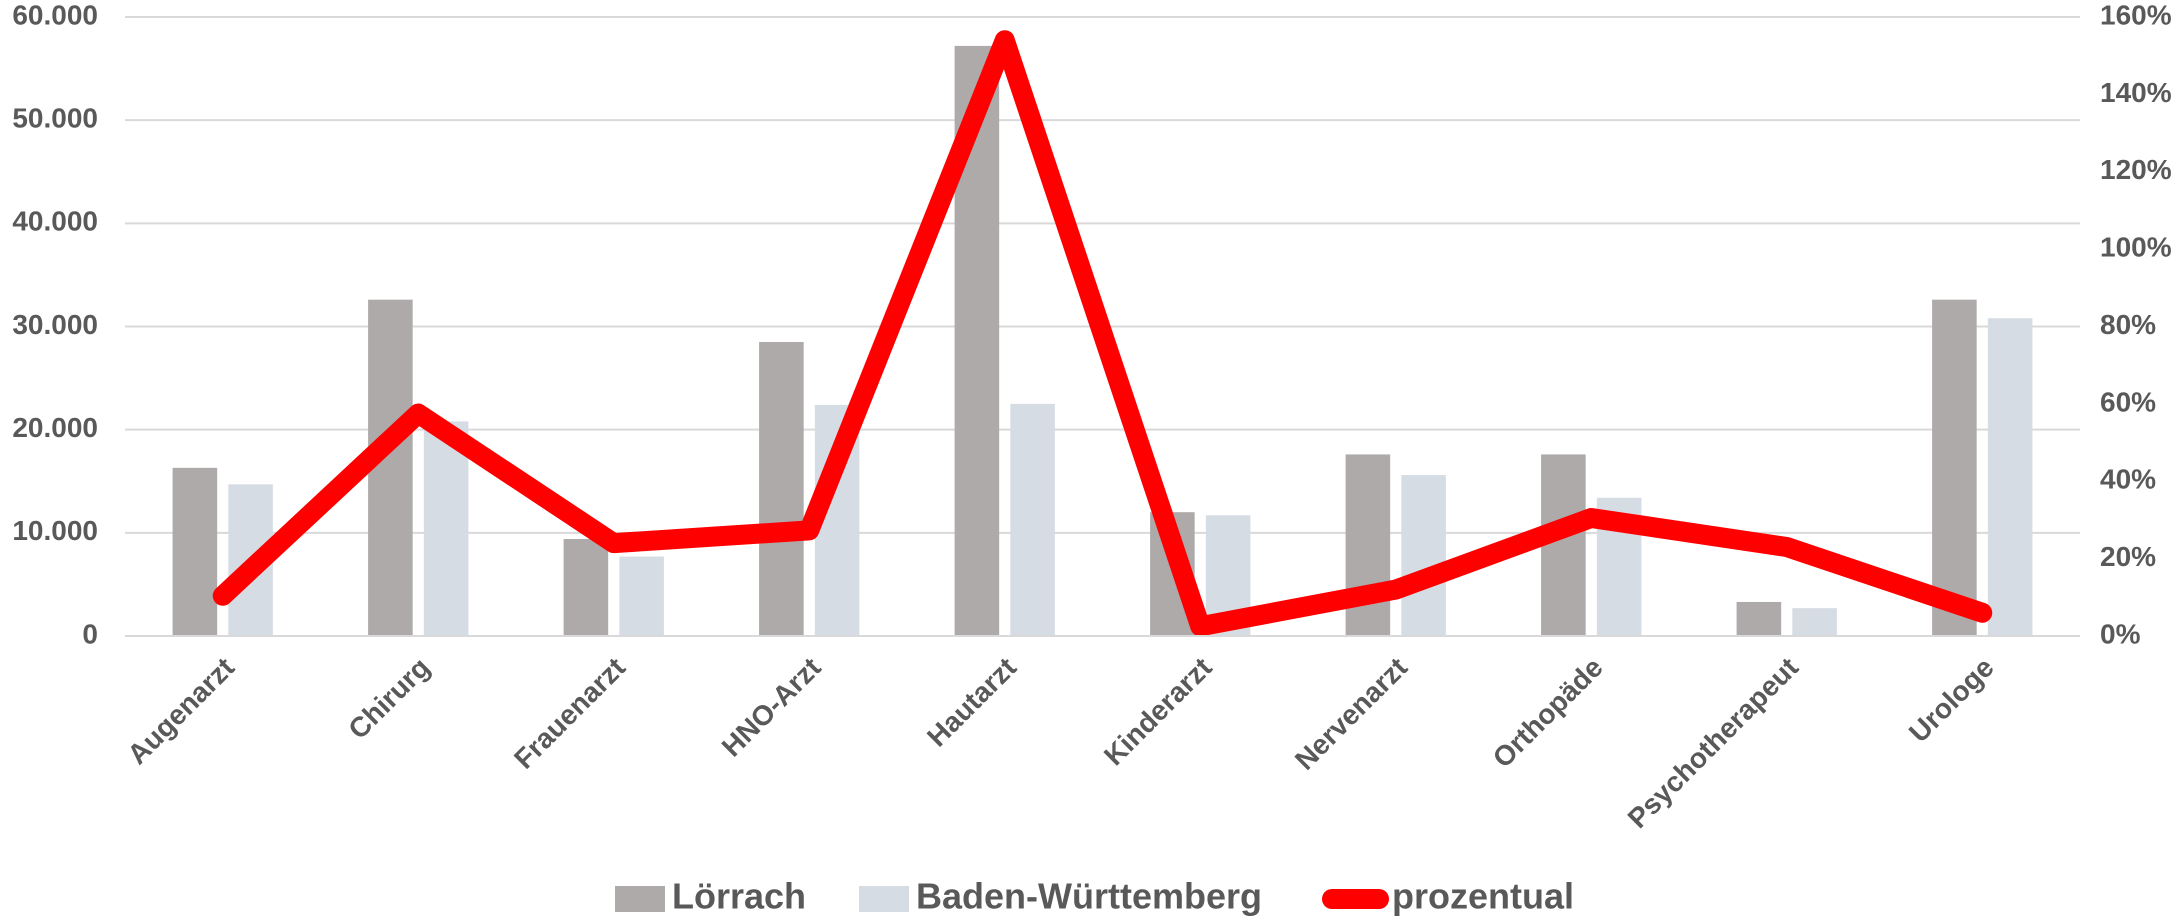  Describe the element at coordinates (2128, 479) in the screenshot. I see `y2-tick-label: 40%` at that location.